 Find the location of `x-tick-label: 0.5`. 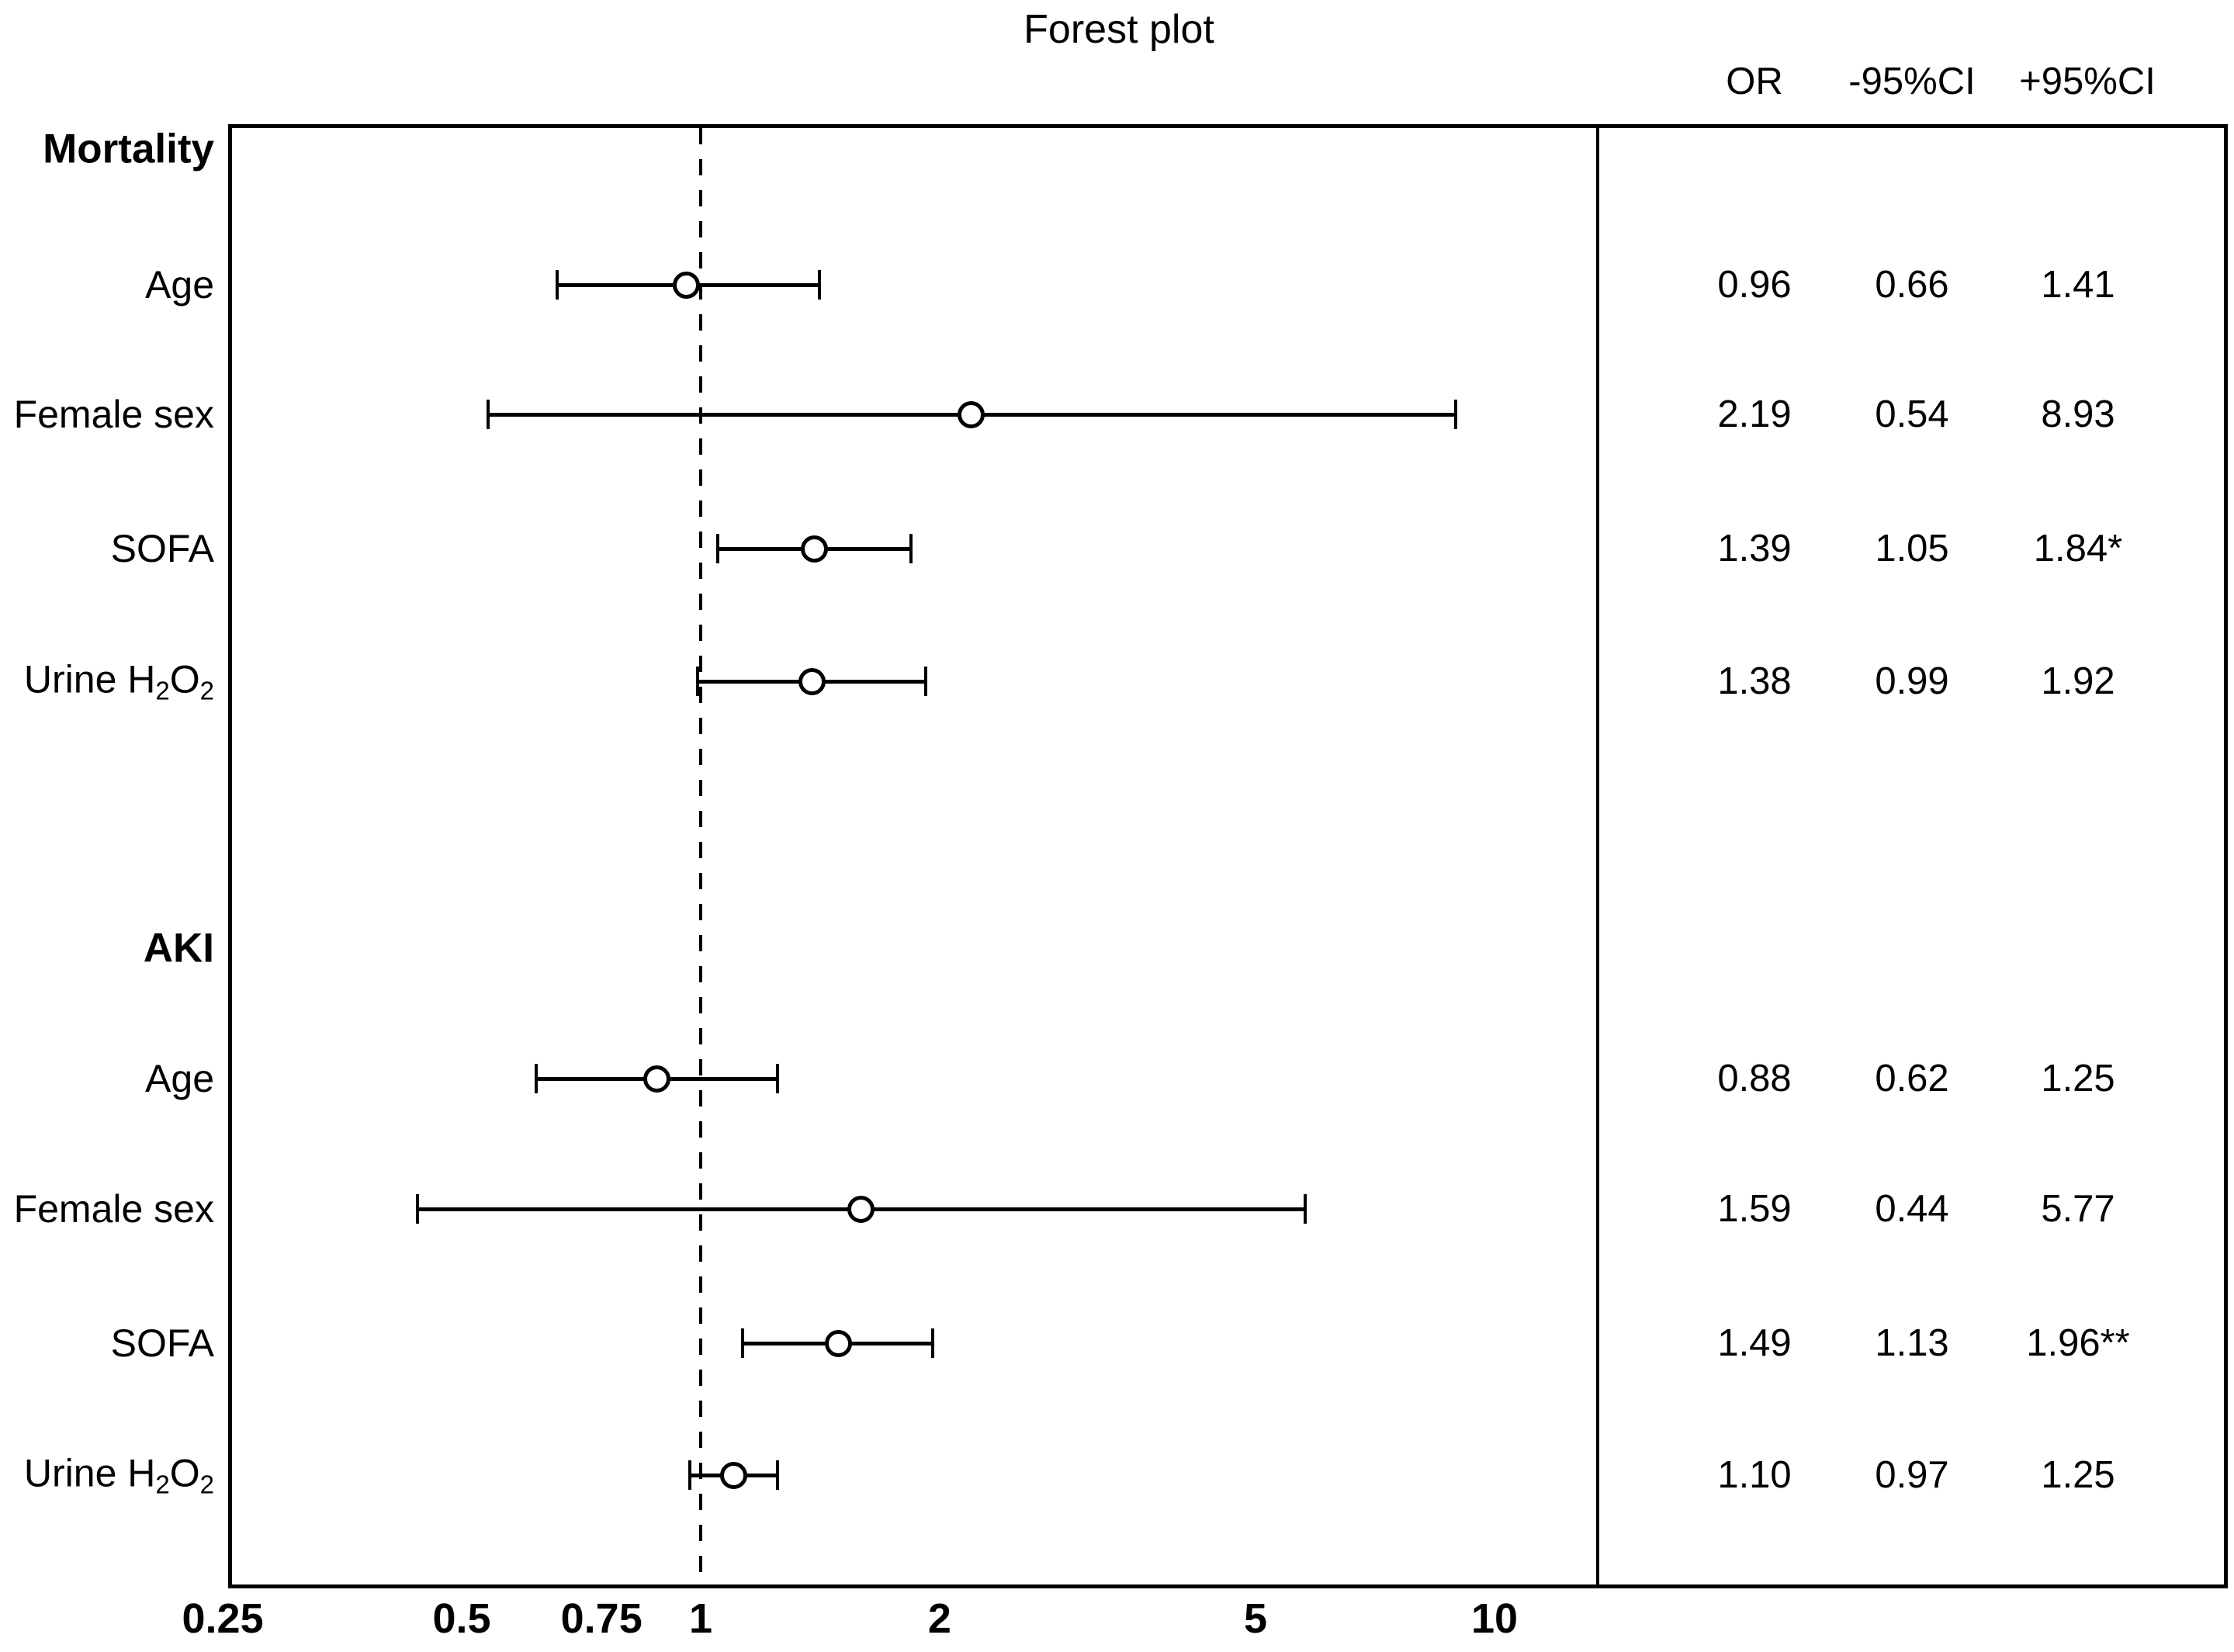

x-tick-label: 0.5 is located at coordinates (462, 1618).